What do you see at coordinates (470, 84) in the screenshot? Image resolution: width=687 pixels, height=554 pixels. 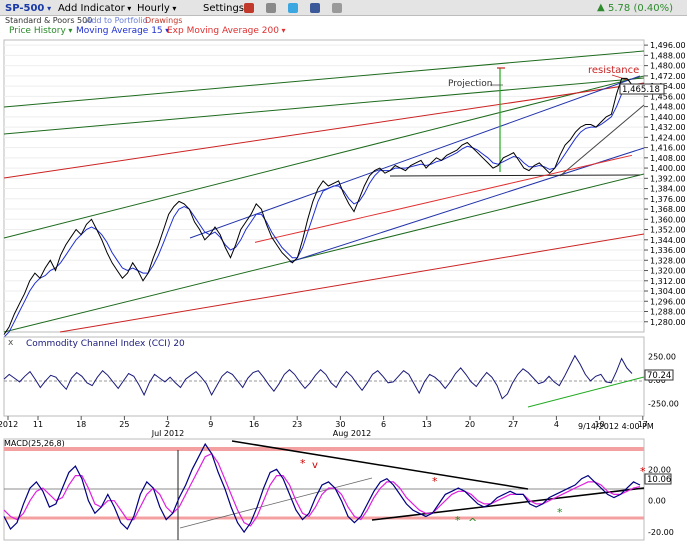 I see `projection-annotation: Projection` at bounding box center [470, 84].